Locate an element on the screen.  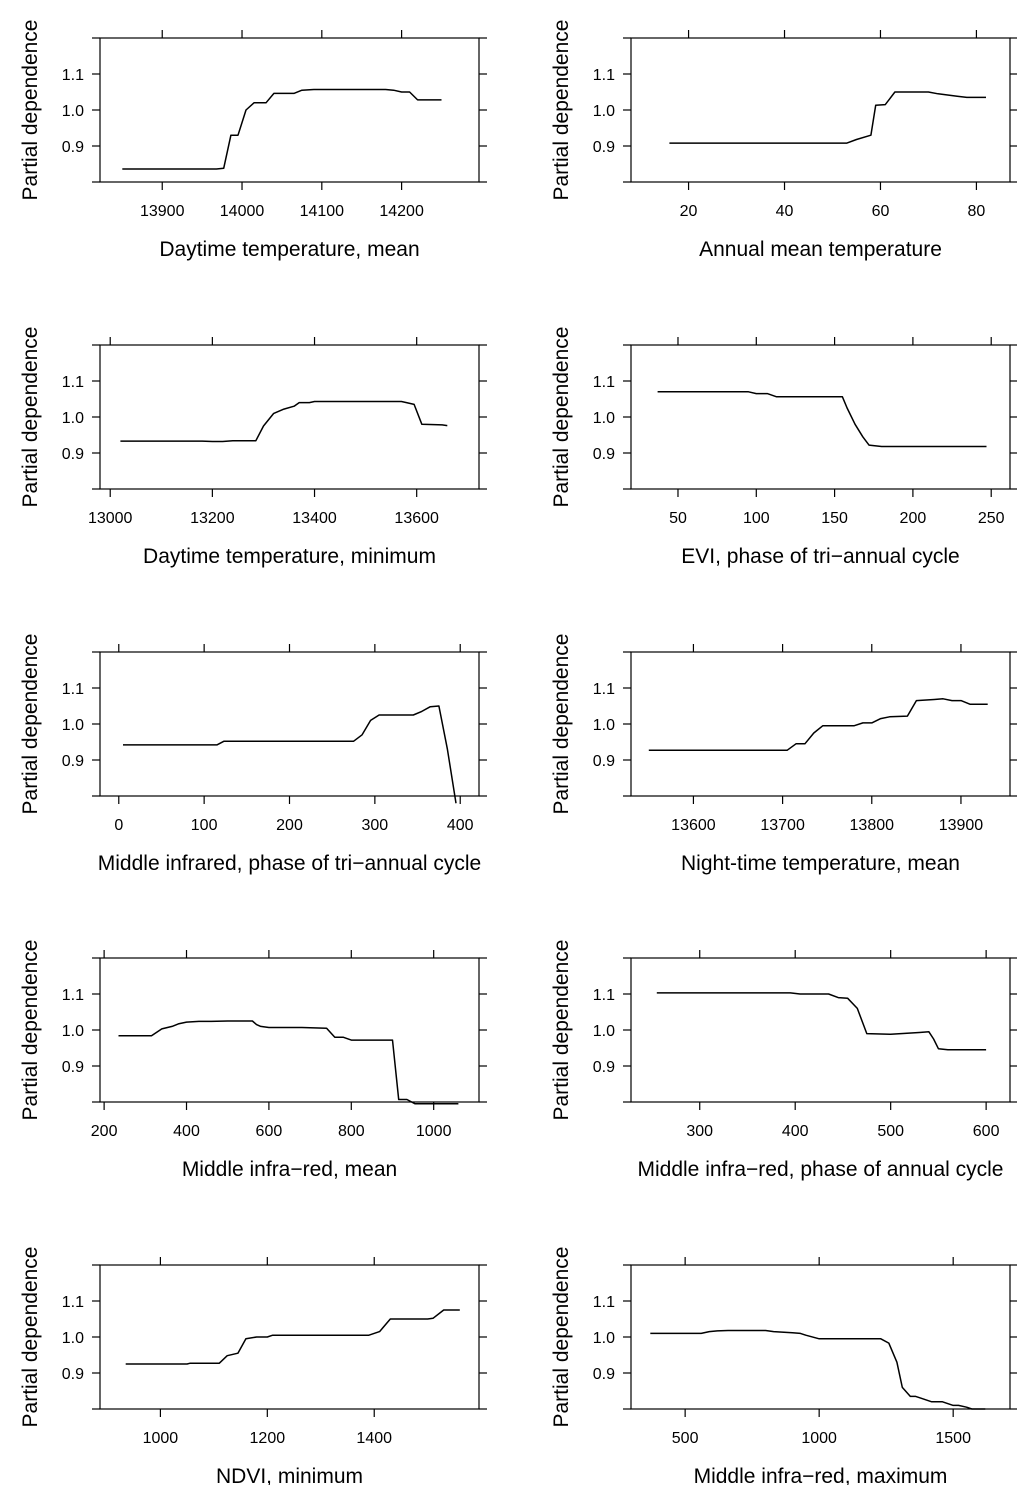
x-axis-title: Annual mean temperature is located at coordinates (820, 249).